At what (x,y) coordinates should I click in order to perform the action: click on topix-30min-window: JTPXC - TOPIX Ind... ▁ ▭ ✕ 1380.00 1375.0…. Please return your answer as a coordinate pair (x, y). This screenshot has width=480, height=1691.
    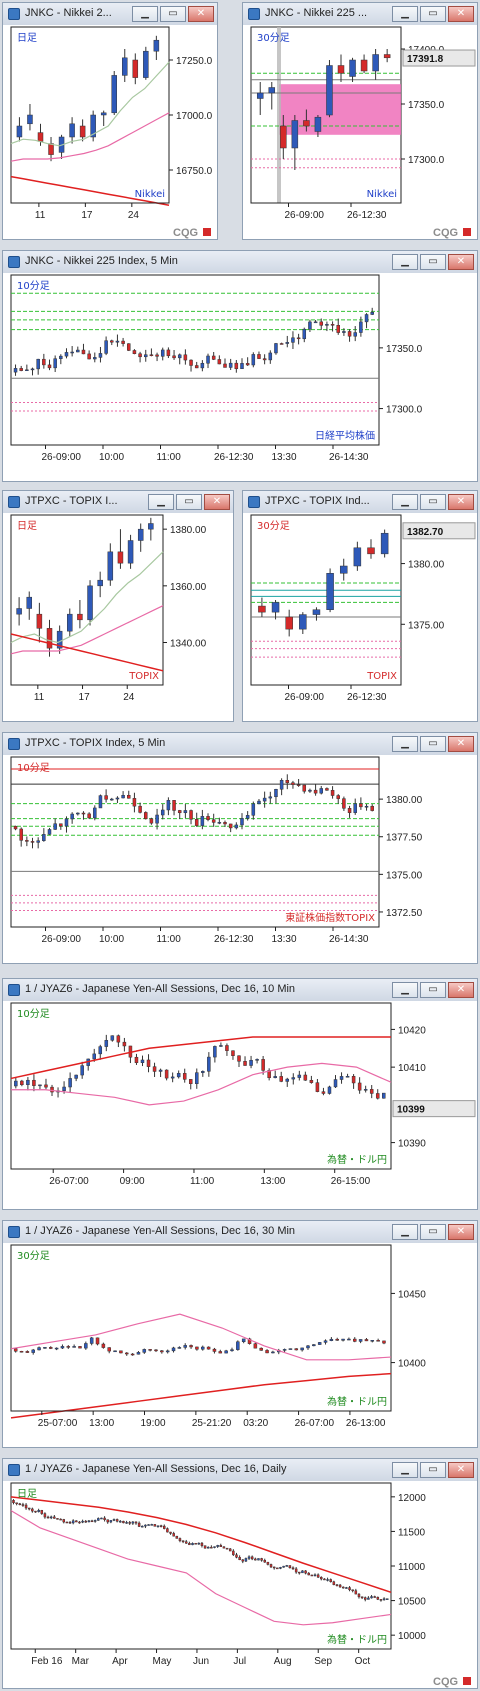
    Looking at the image, I should click on (360, 606).